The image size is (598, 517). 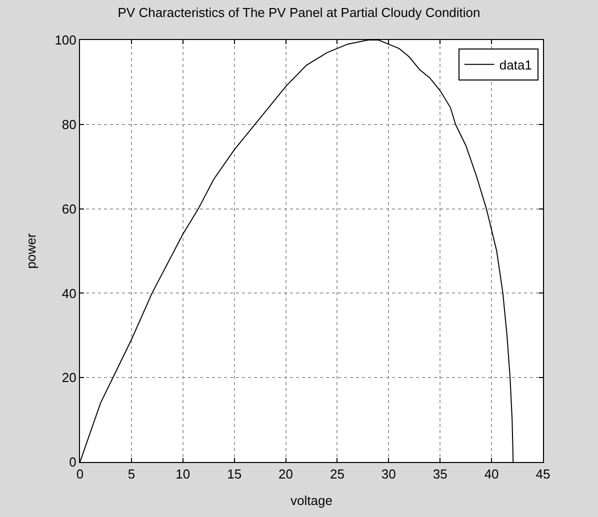 What do you see at coordinates (69, 378) in the screenshot?
I see `y-tick-label: 20` at bounding box center [69, 378].